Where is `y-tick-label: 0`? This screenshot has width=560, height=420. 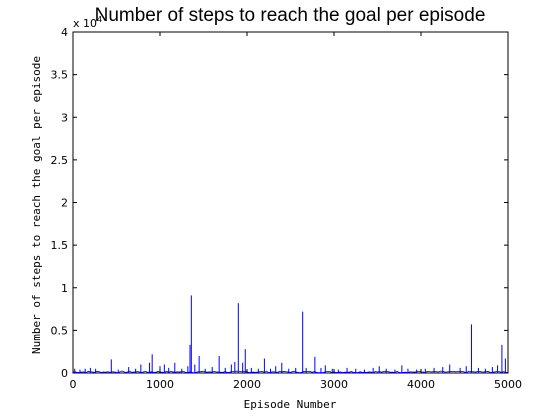
y-tick-label: 0 is located at coordinates (64, 373).